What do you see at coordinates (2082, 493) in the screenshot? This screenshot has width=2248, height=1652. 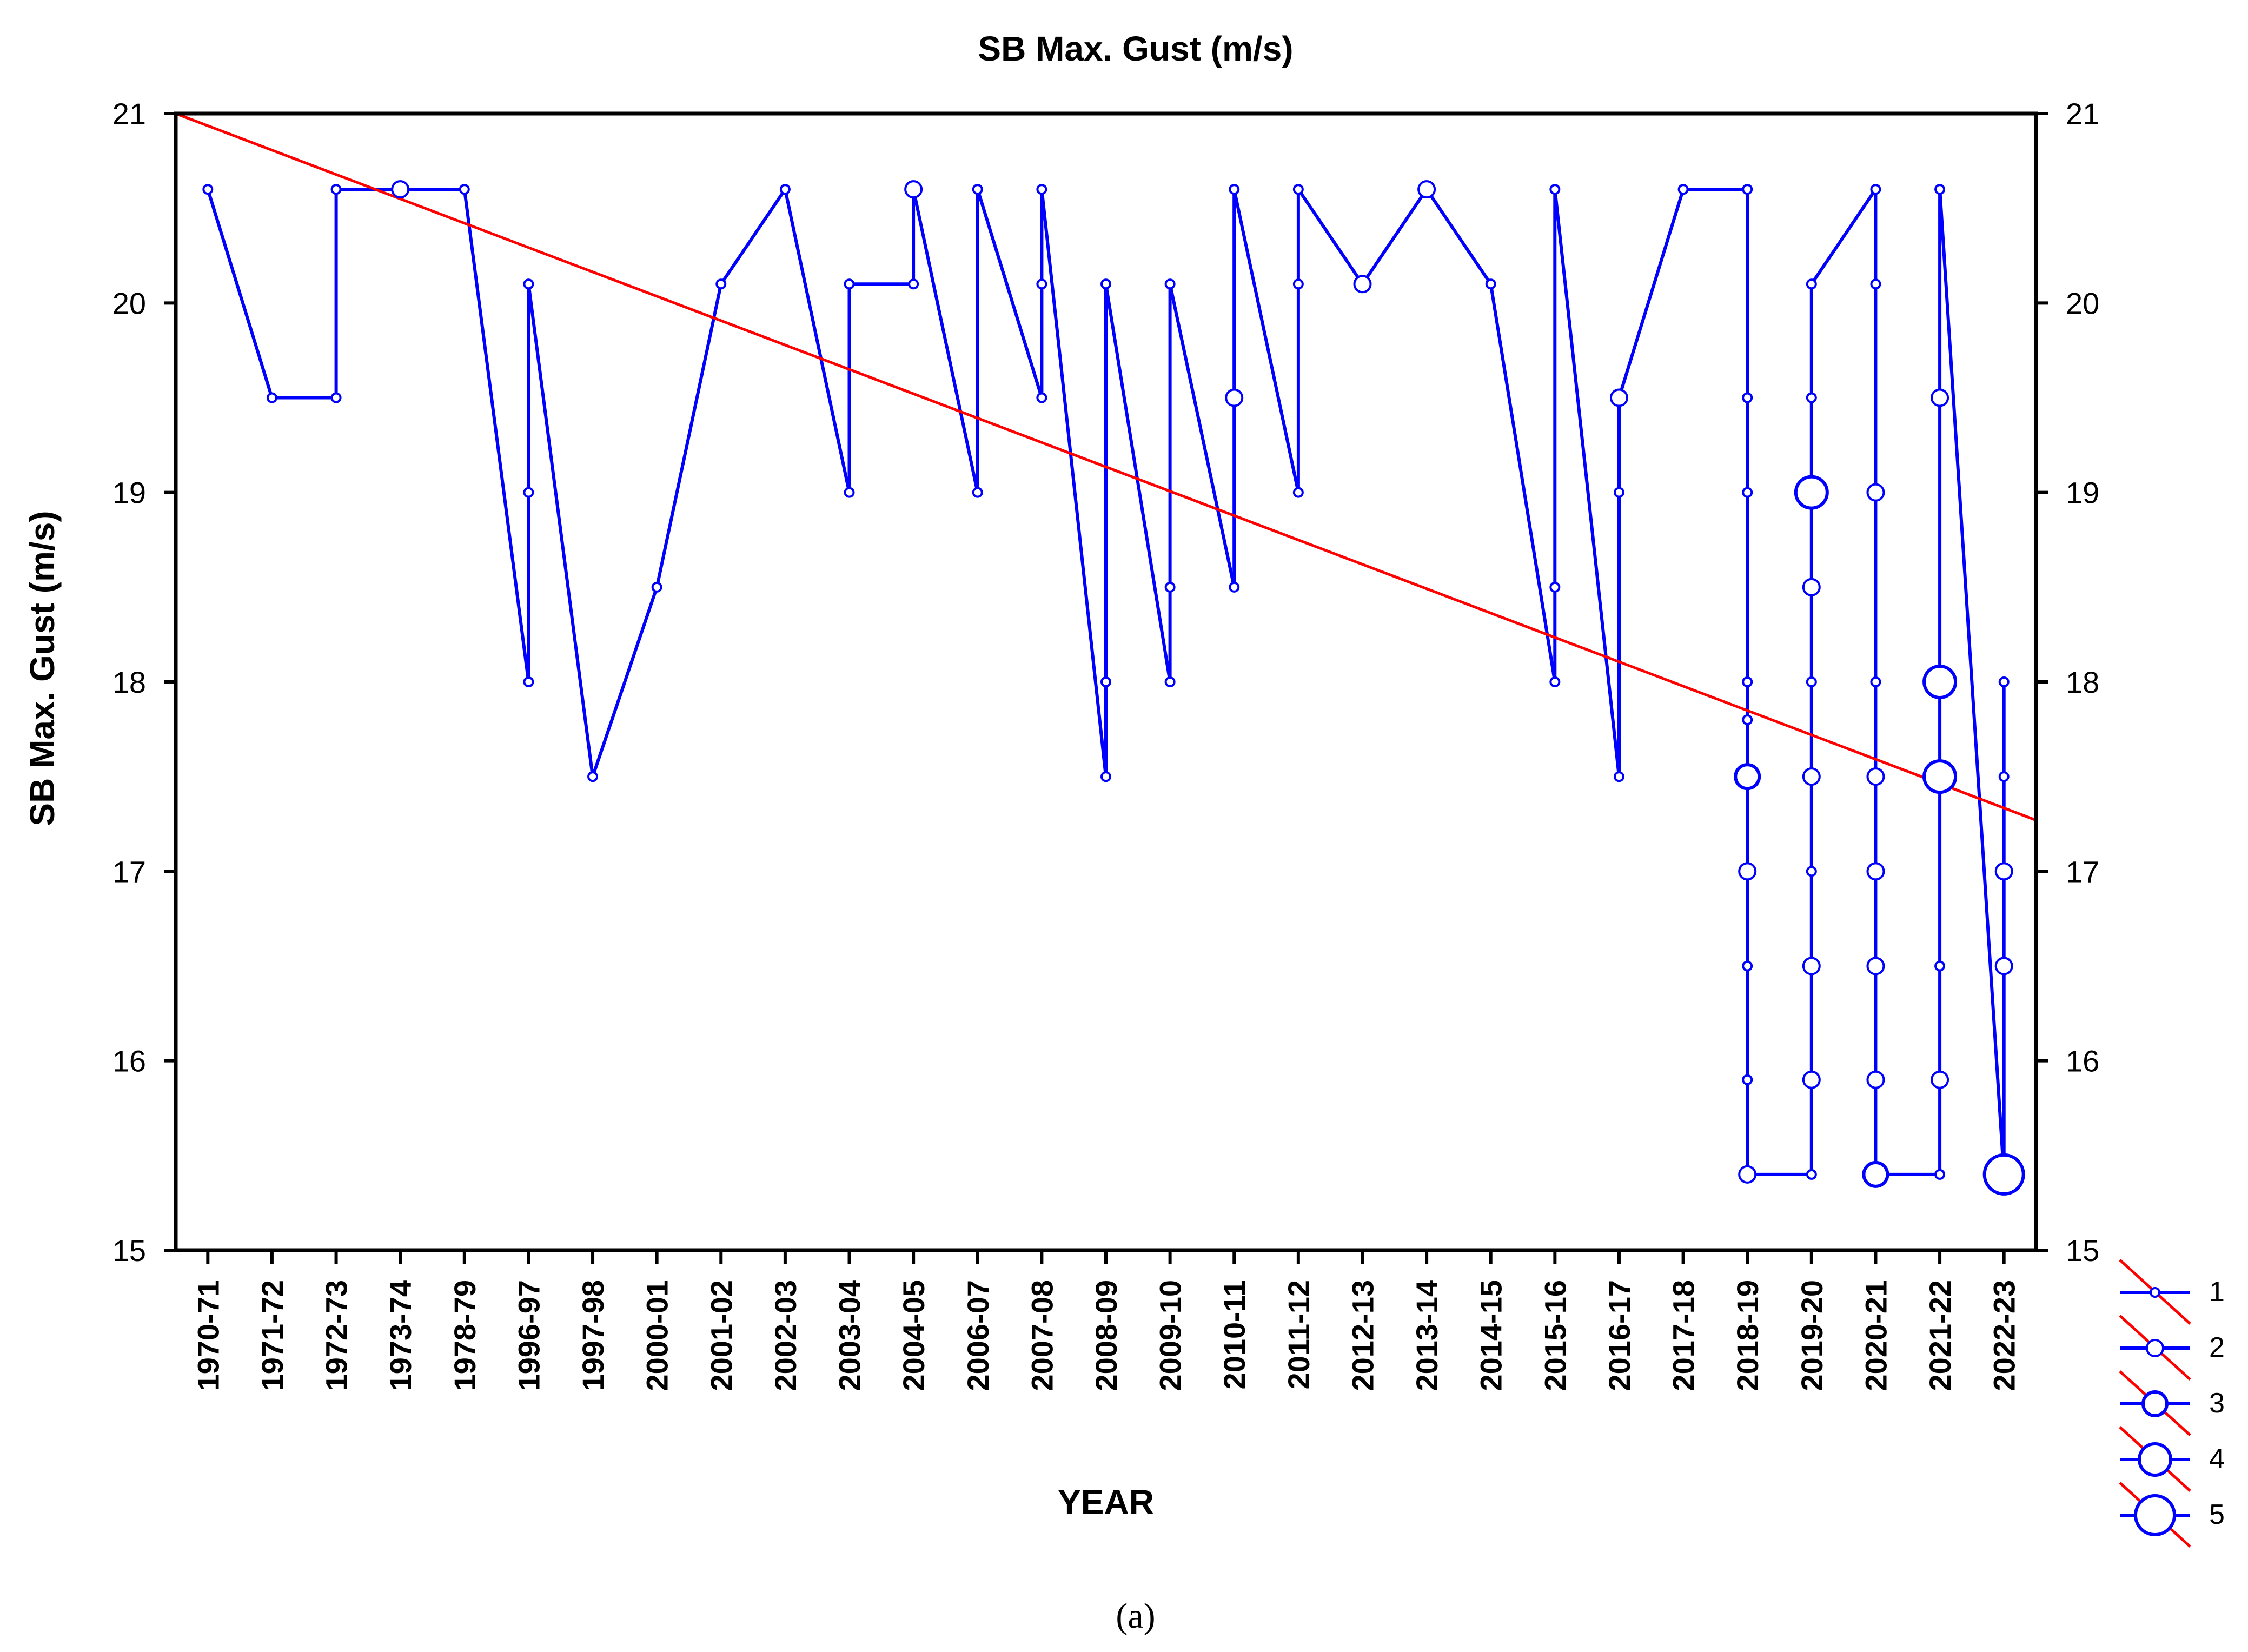 I see `y-tick-label-right: 19` at bounding box center [2082, 493].